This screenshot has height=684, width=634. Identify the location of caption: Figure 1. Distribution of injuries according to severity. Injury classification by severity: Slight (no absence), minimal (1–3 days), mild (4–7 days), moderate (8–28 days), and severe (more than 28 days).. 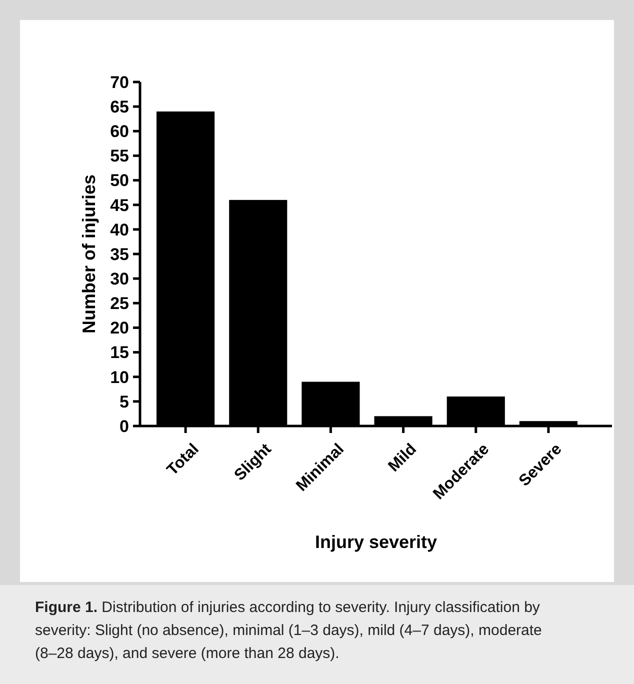
(288, 630).